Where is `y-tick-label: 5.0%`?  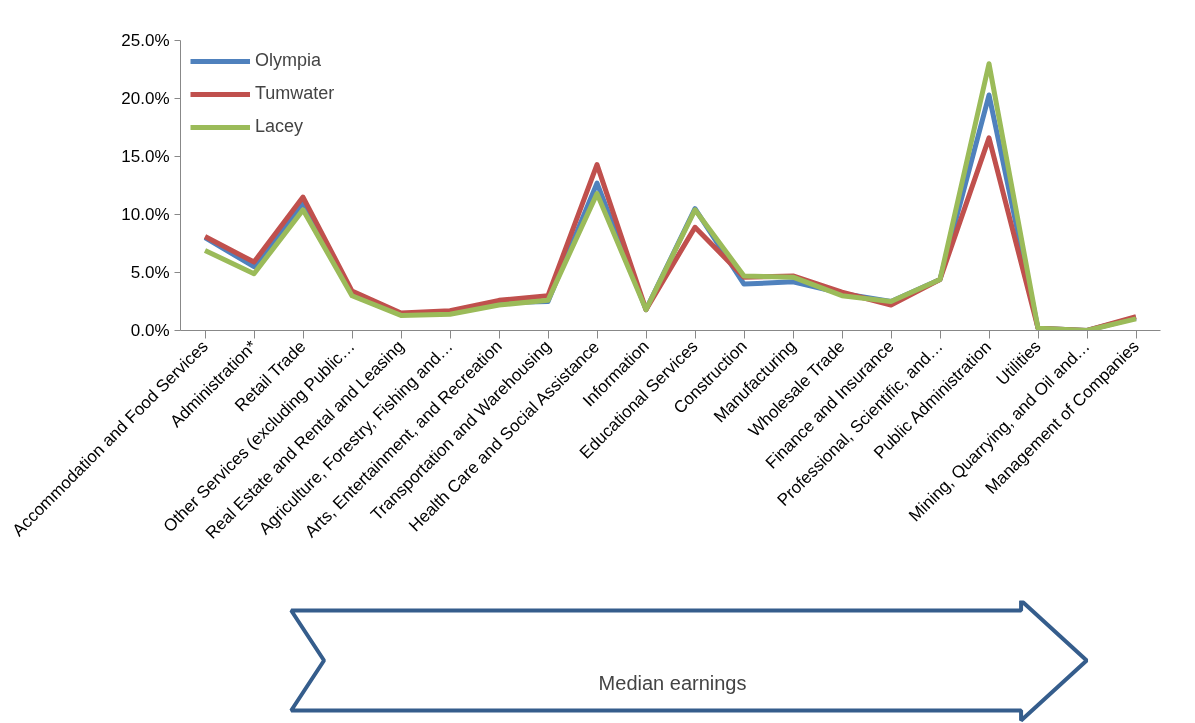 y-tick-label: 5.0% is located at coordinates (150, 272).